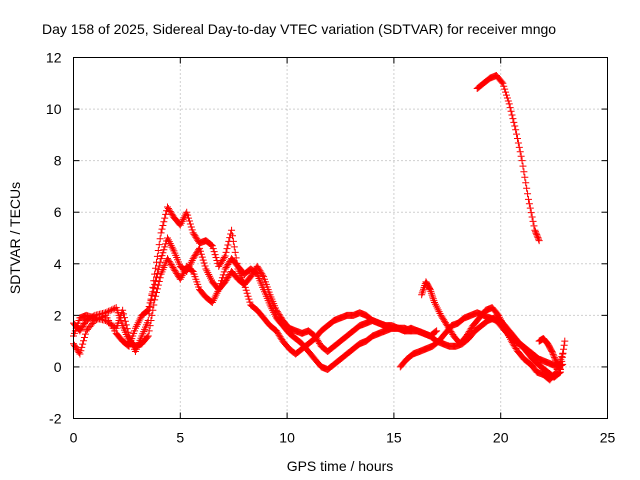  I want to click on y-tick-label: 10, so click(54, 109).